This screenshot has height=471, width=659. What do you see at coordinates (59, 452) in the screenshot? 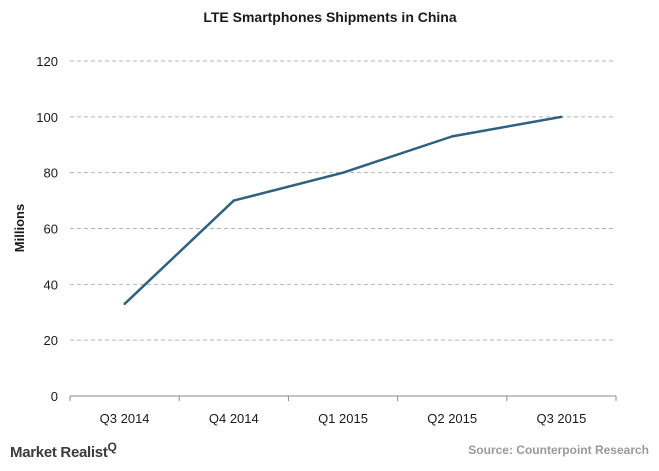
I see `brand-name: Market Realist` at bounding box center [59, 452].